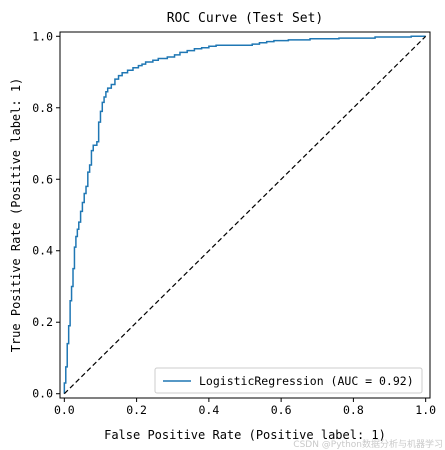 Image resolution: width=445 pixels, height=450 pixels. Describe the element at coordinates (42, 394) in the screenshot. I see `y-tick-label: 0.0` at that location.